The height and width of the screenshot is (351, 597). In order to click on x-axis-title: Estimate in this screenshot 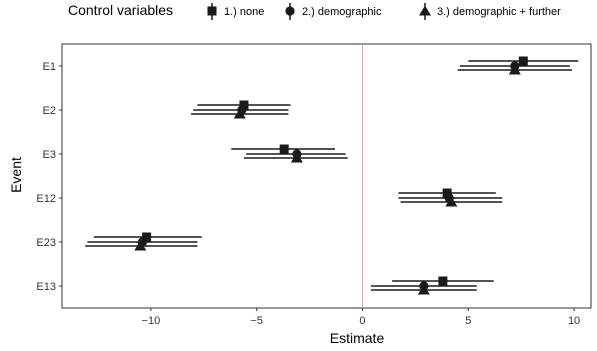, I will do `click(357, 338)`.